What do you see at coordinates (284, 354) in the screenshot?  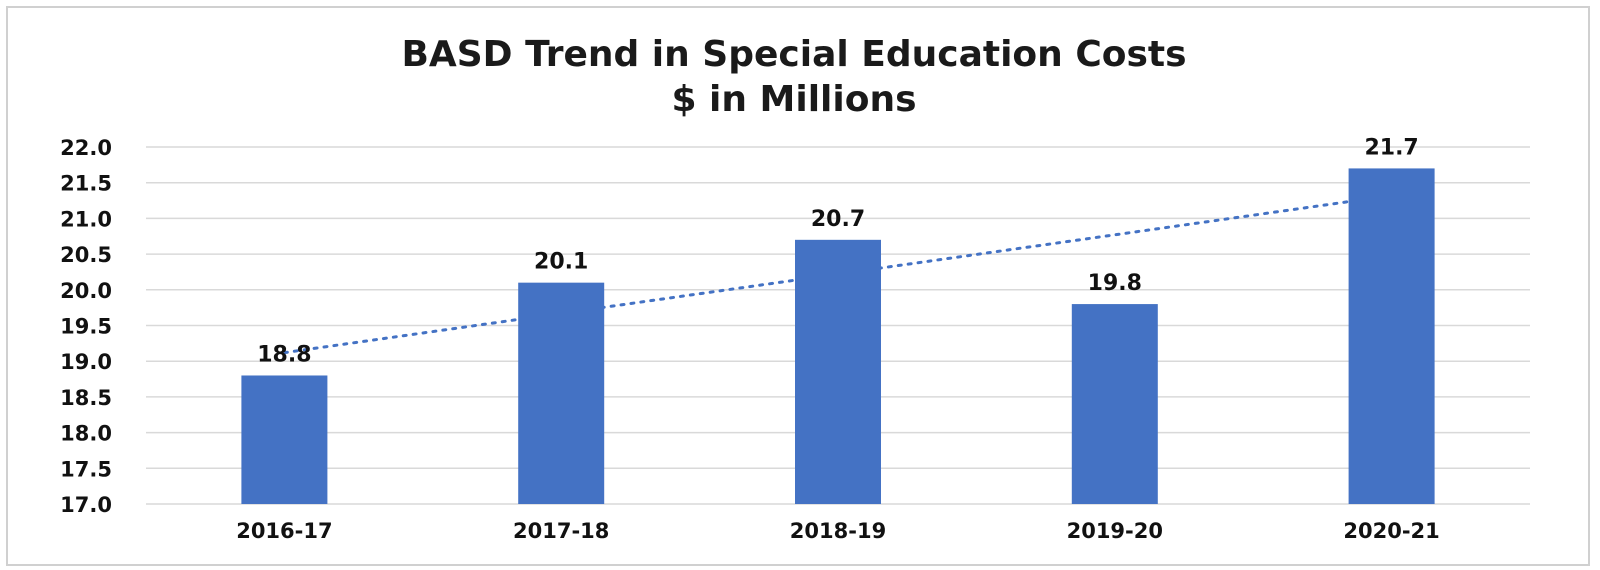 I see `data-label: 18.8` at bounding box center [284, 354].